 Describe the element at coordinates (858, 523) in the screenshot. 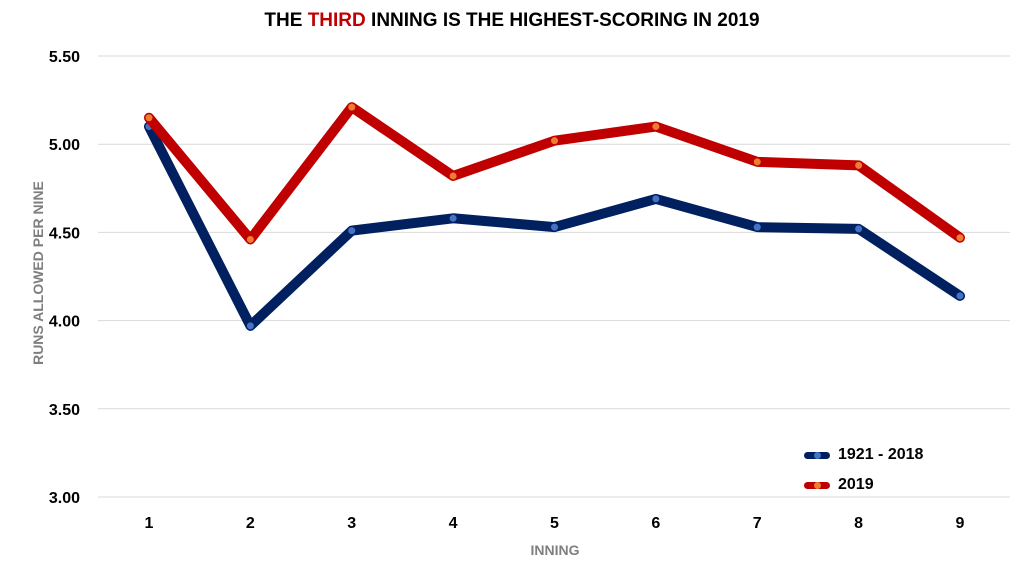

I see `x-tick-label: 8` at that location.